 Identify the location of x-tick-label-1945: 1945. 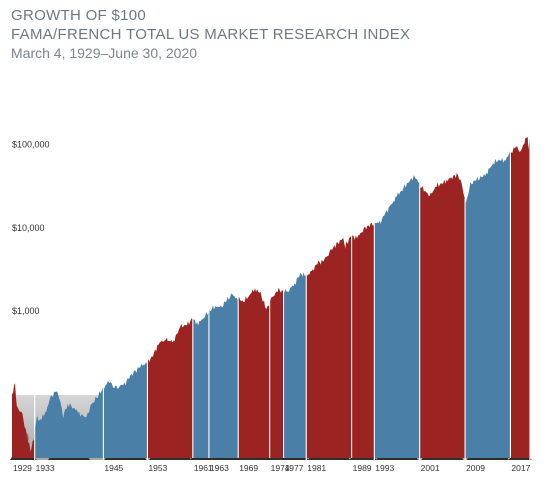
(113, 468).